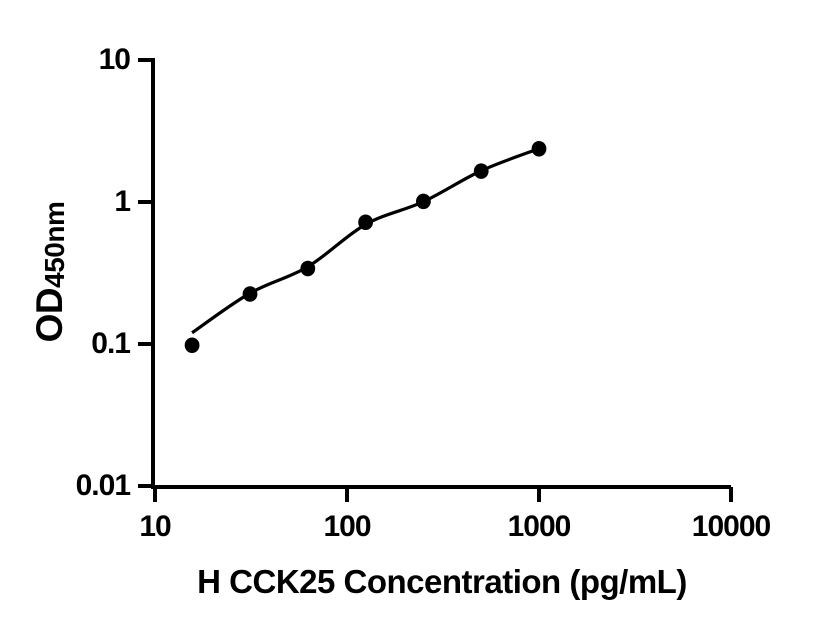 This screenshot has height=640, width=816. I want to click on x-tick-label-10000: 10000, so click(731, 526).